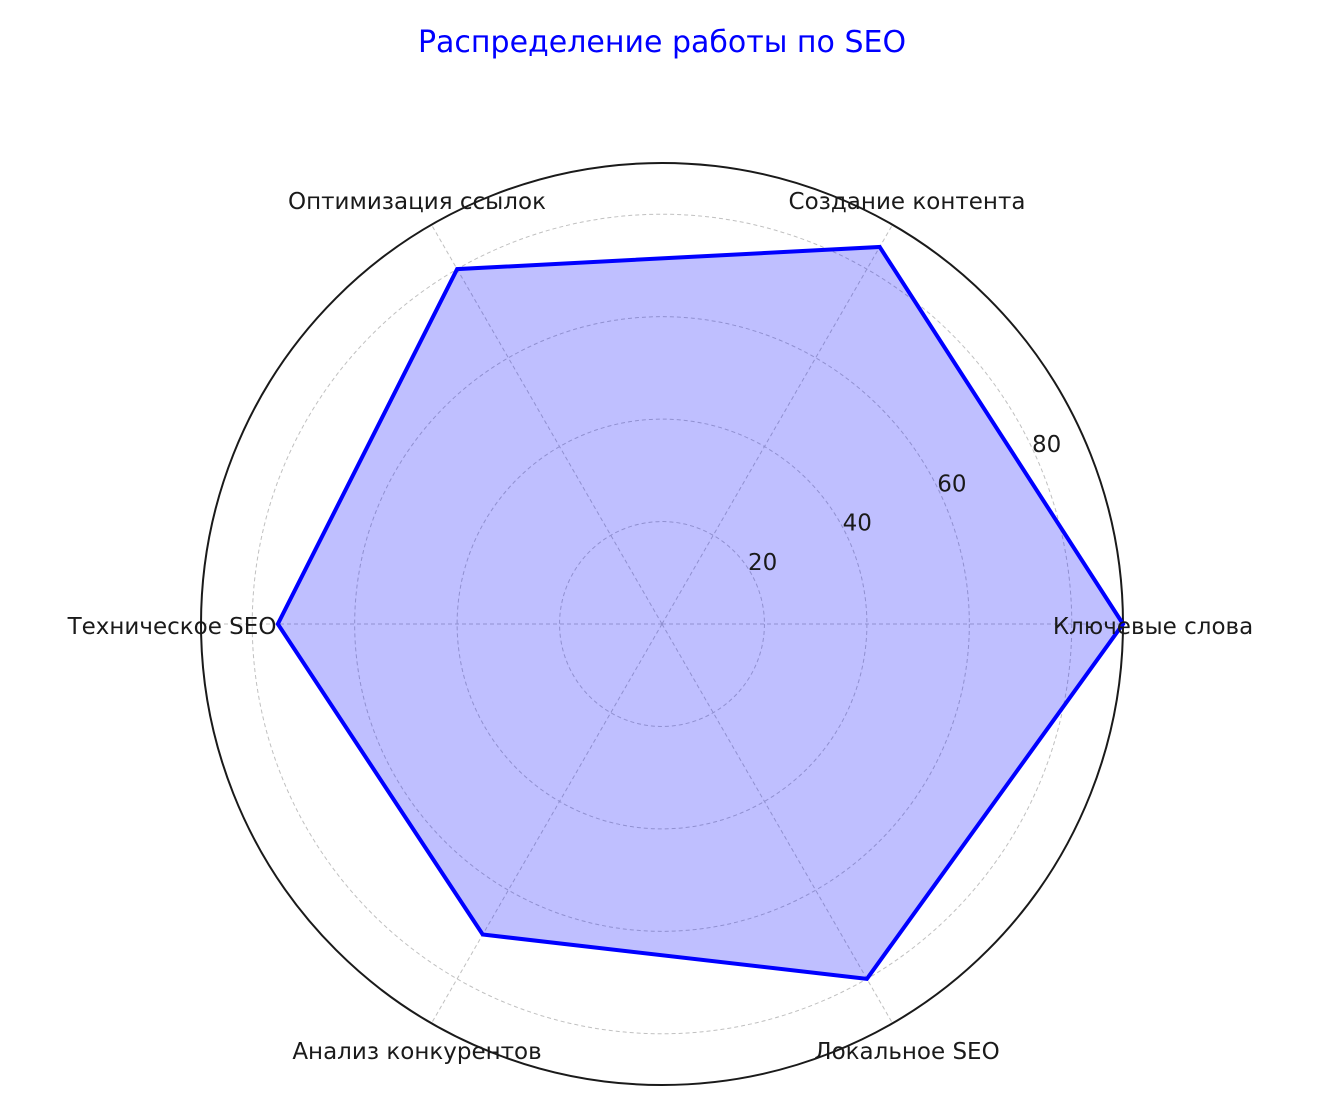 The width and height of the screenshot is (1319, 1106). Describe the element at coordinates (416, 1052) in the screenshot. I see `category-label: Анализ конкурентов` at that location.